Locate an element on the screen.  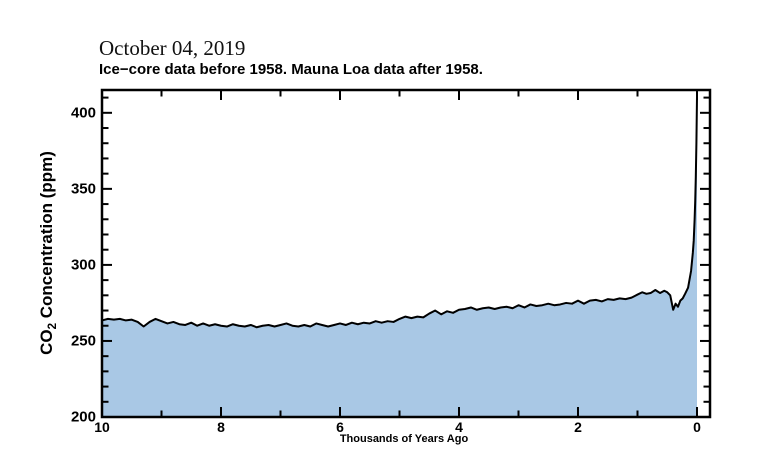
y-tick-label: 350 is located at coordinates (83, 189).